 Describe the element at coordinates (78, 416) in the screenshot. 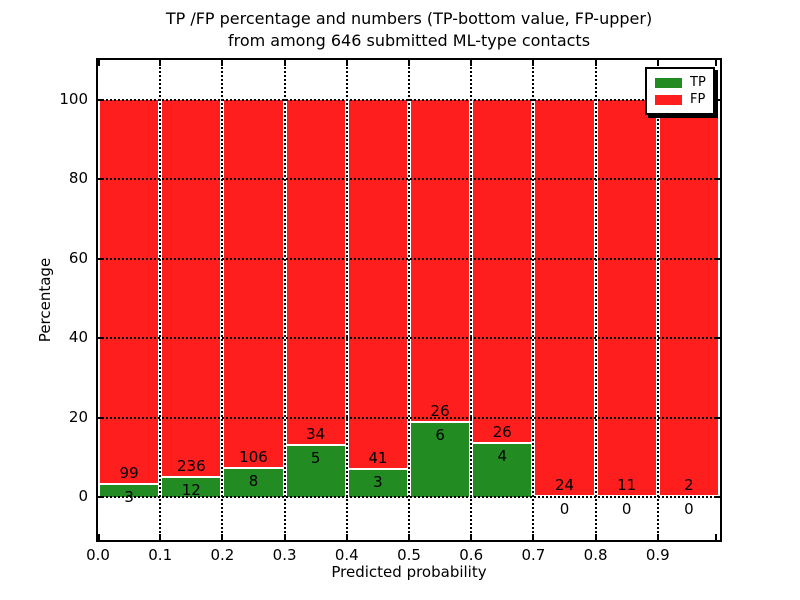

I see `y-tick-label: 20` at that location.